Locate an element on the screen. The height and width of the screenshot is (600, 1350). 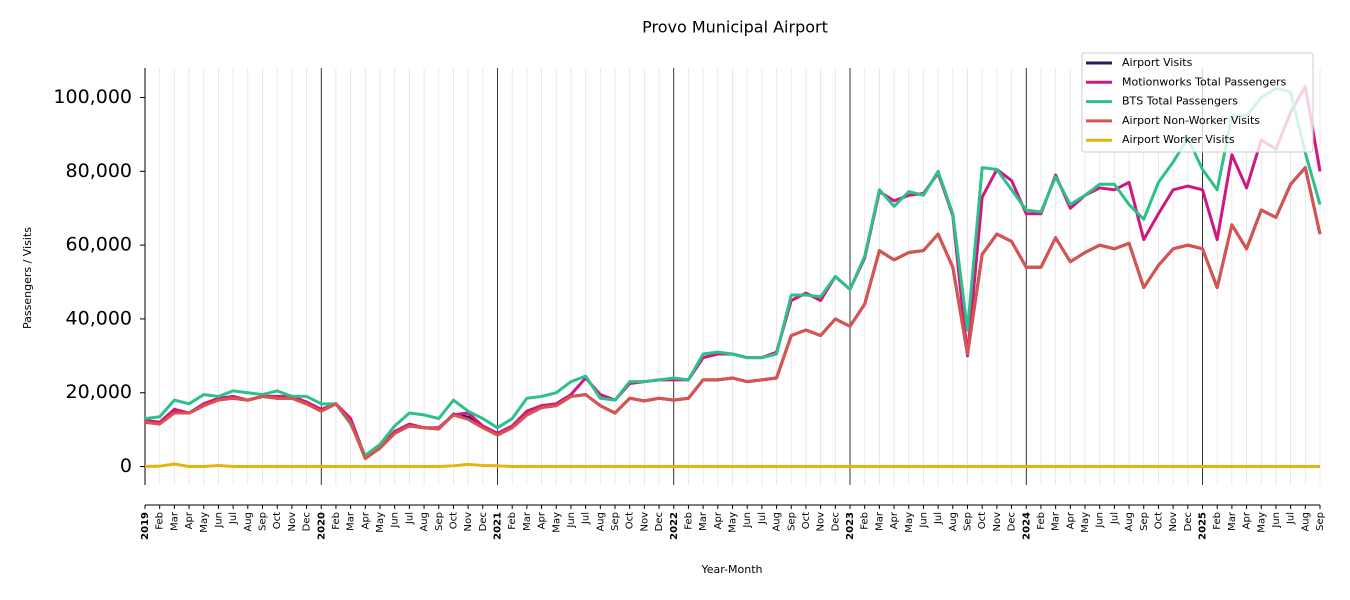
y-tick-label: 80,000 is located at coordinates (99, 171).